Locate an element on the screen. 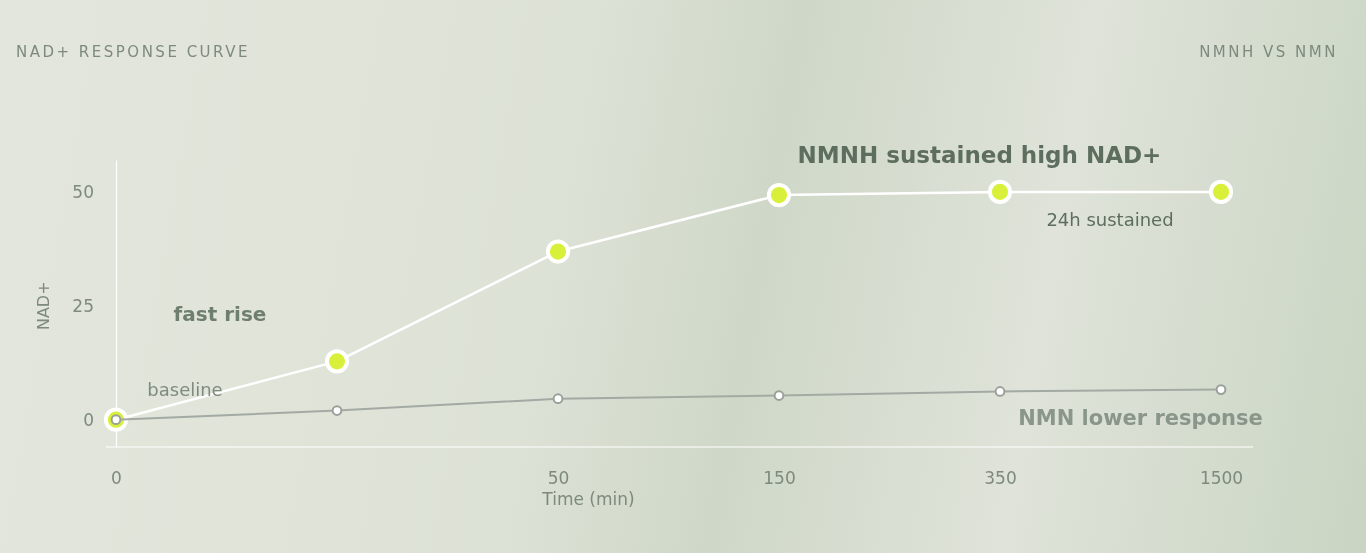 This screenshot has height=553, width=1366. x-axis-title: Time (min) is located at coordinates (588, 499).